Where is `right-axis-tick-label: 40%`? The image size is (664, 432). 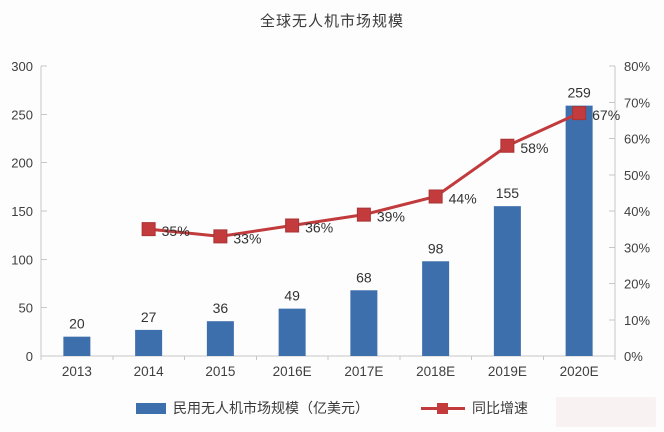 right-axis-tick-label: 40% is located at coordinates (637, 211).